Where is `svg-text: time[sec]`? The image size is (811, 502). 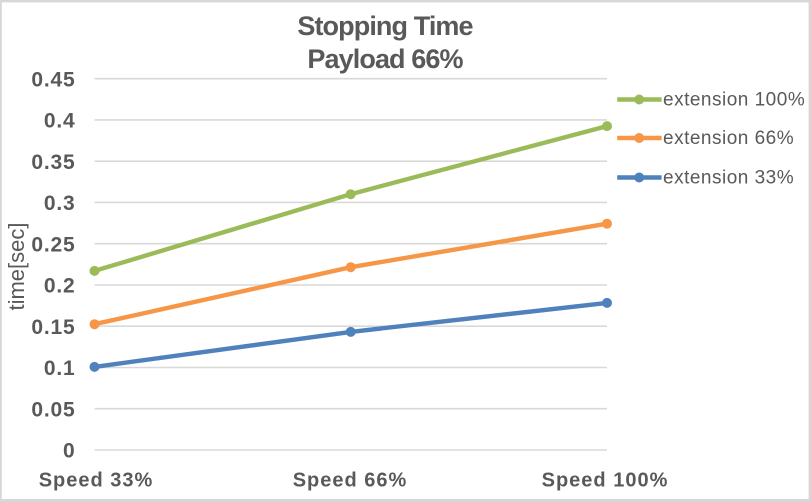
svg-text: time[sec] is located at coordinates (16, 266).